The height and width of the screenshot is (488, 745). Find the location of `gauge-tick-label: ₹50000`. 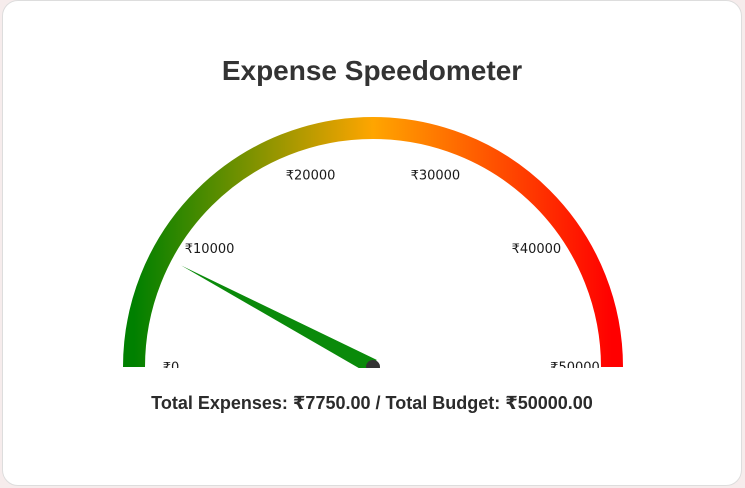

gauge-tick-label: ₹50000 is located at coordinates (575, 365).